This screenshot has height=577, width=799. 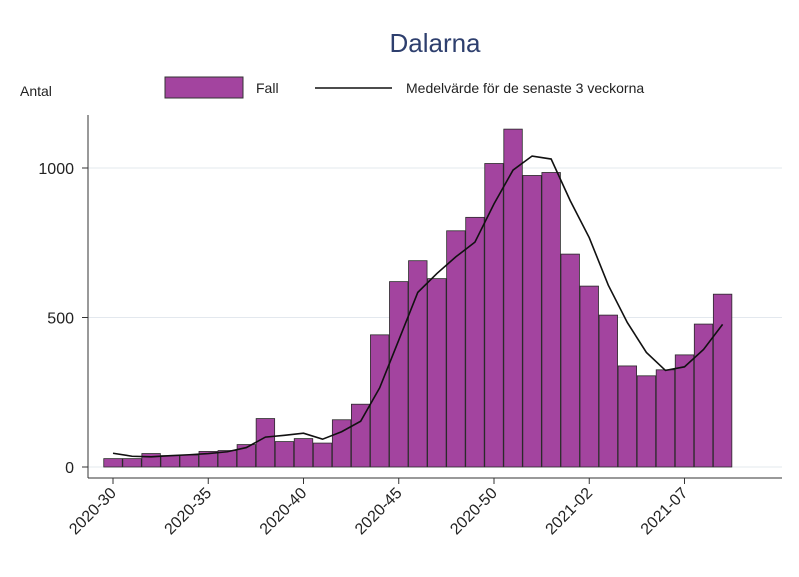 What do you see at coordinates (284, 512) in the screenshot?
I see `x-tick-label: 2020-40` at bounding box center [284, 512].